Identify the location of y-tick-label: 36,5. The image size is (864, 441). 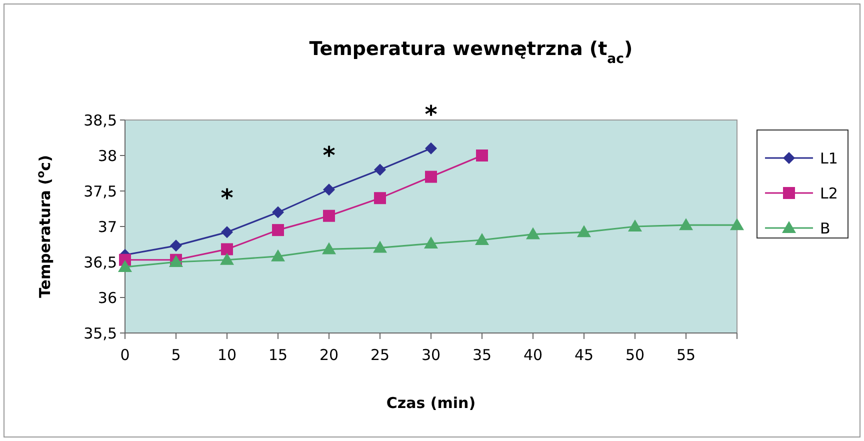
(100, 262).